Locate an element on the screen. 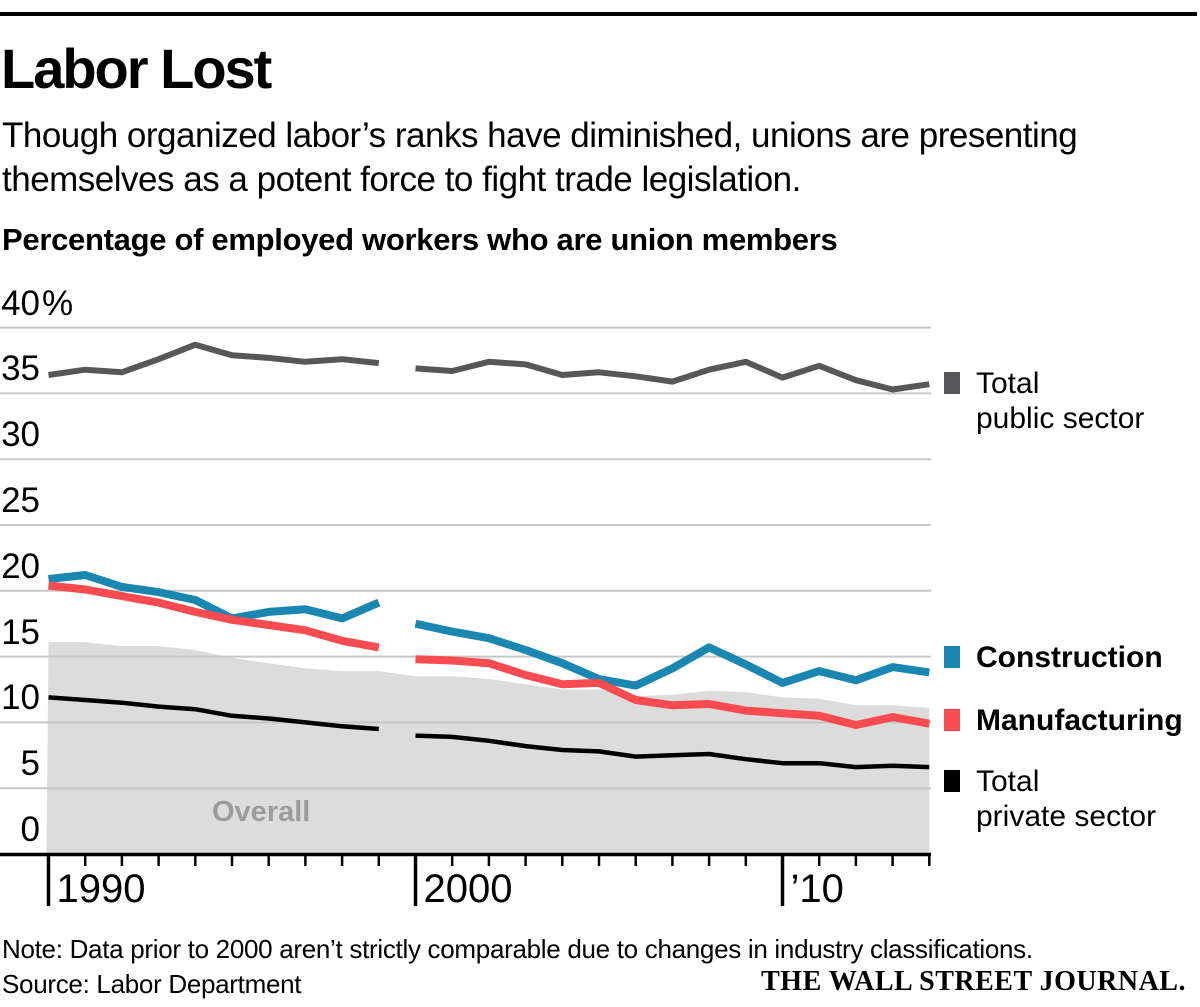  overall-area-label: Overall is located at coordinates (261, 812).